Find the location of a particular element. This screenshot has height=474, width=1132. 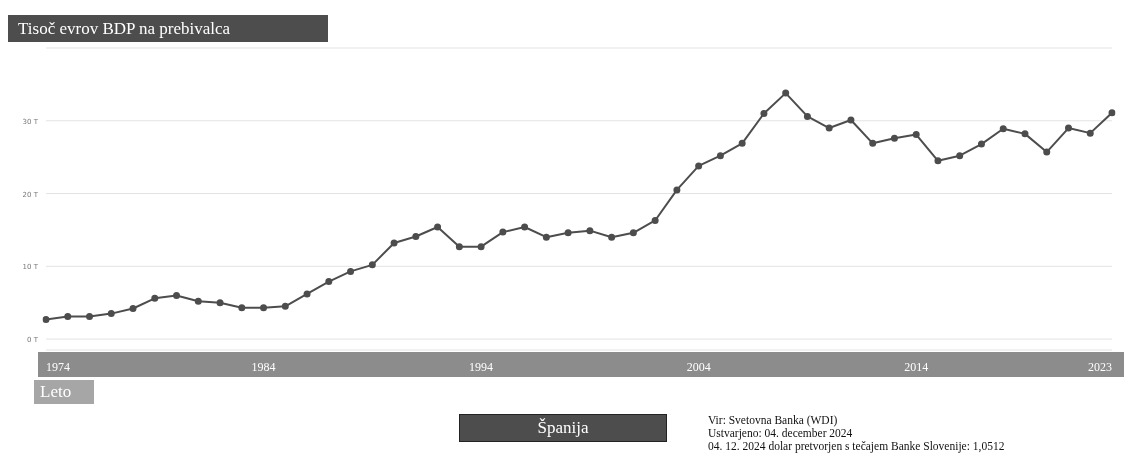

text: 04. 12. 2024 dolar pretvorjen s tečajem Banke Slovenije: 1,0512 is located at coordinates (856, 446).